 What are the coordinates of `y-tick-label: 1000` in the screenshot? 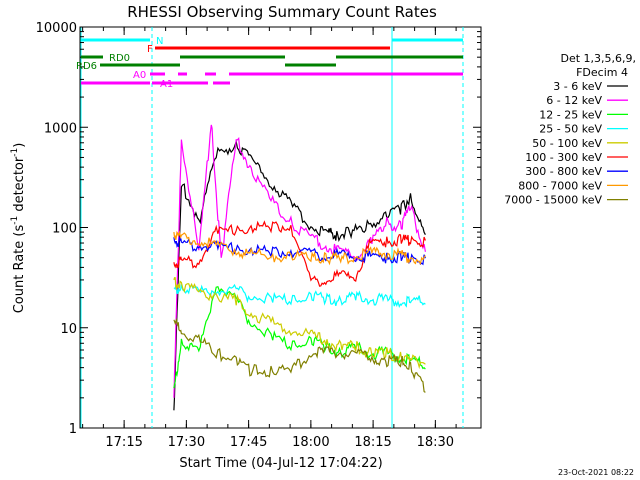 It's located at (60, 128).